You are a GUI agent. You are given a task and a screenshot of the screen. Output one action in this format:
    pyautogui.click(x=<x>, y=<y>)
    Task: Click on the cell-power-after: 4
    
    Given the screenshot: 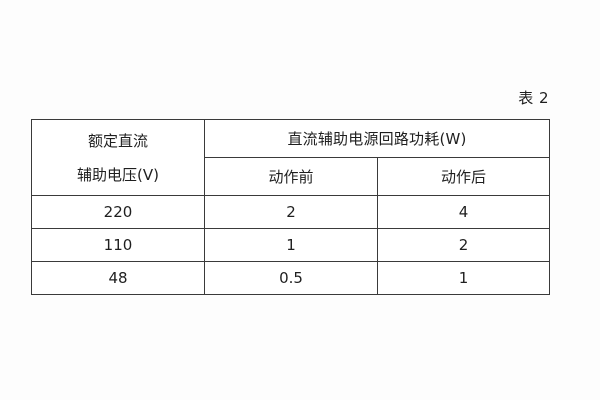 What is the action you would take?
    pyautogui.click(x=463, y=212)
    